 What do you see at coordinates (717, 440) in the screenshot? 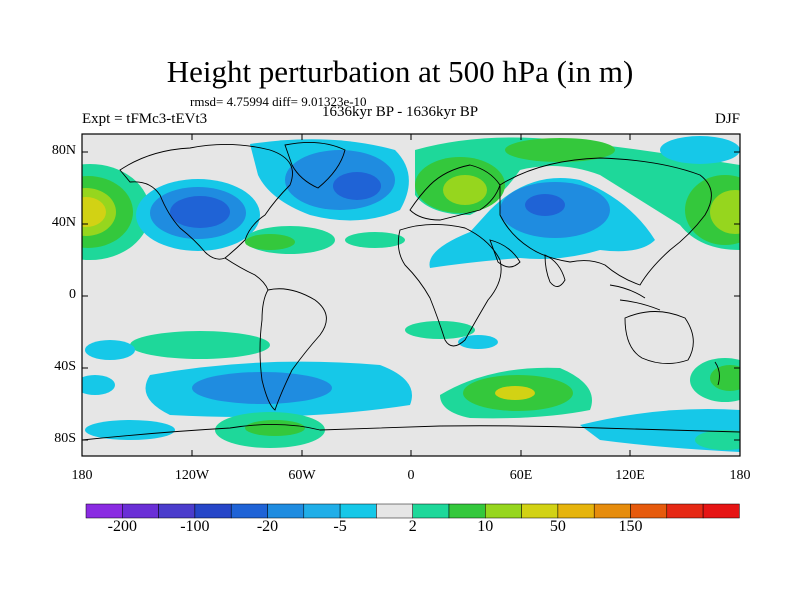
I see `anomaly-antarctic-green-right` at bounding box center [717, 440].